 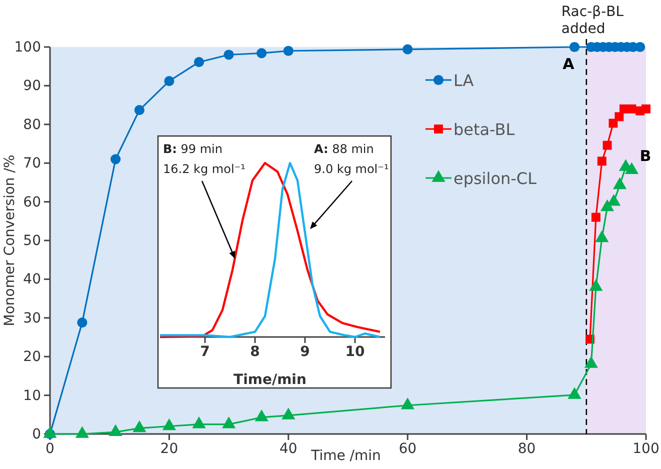 I want to click on y-tick-label: 60, so click(x=32, y=202).